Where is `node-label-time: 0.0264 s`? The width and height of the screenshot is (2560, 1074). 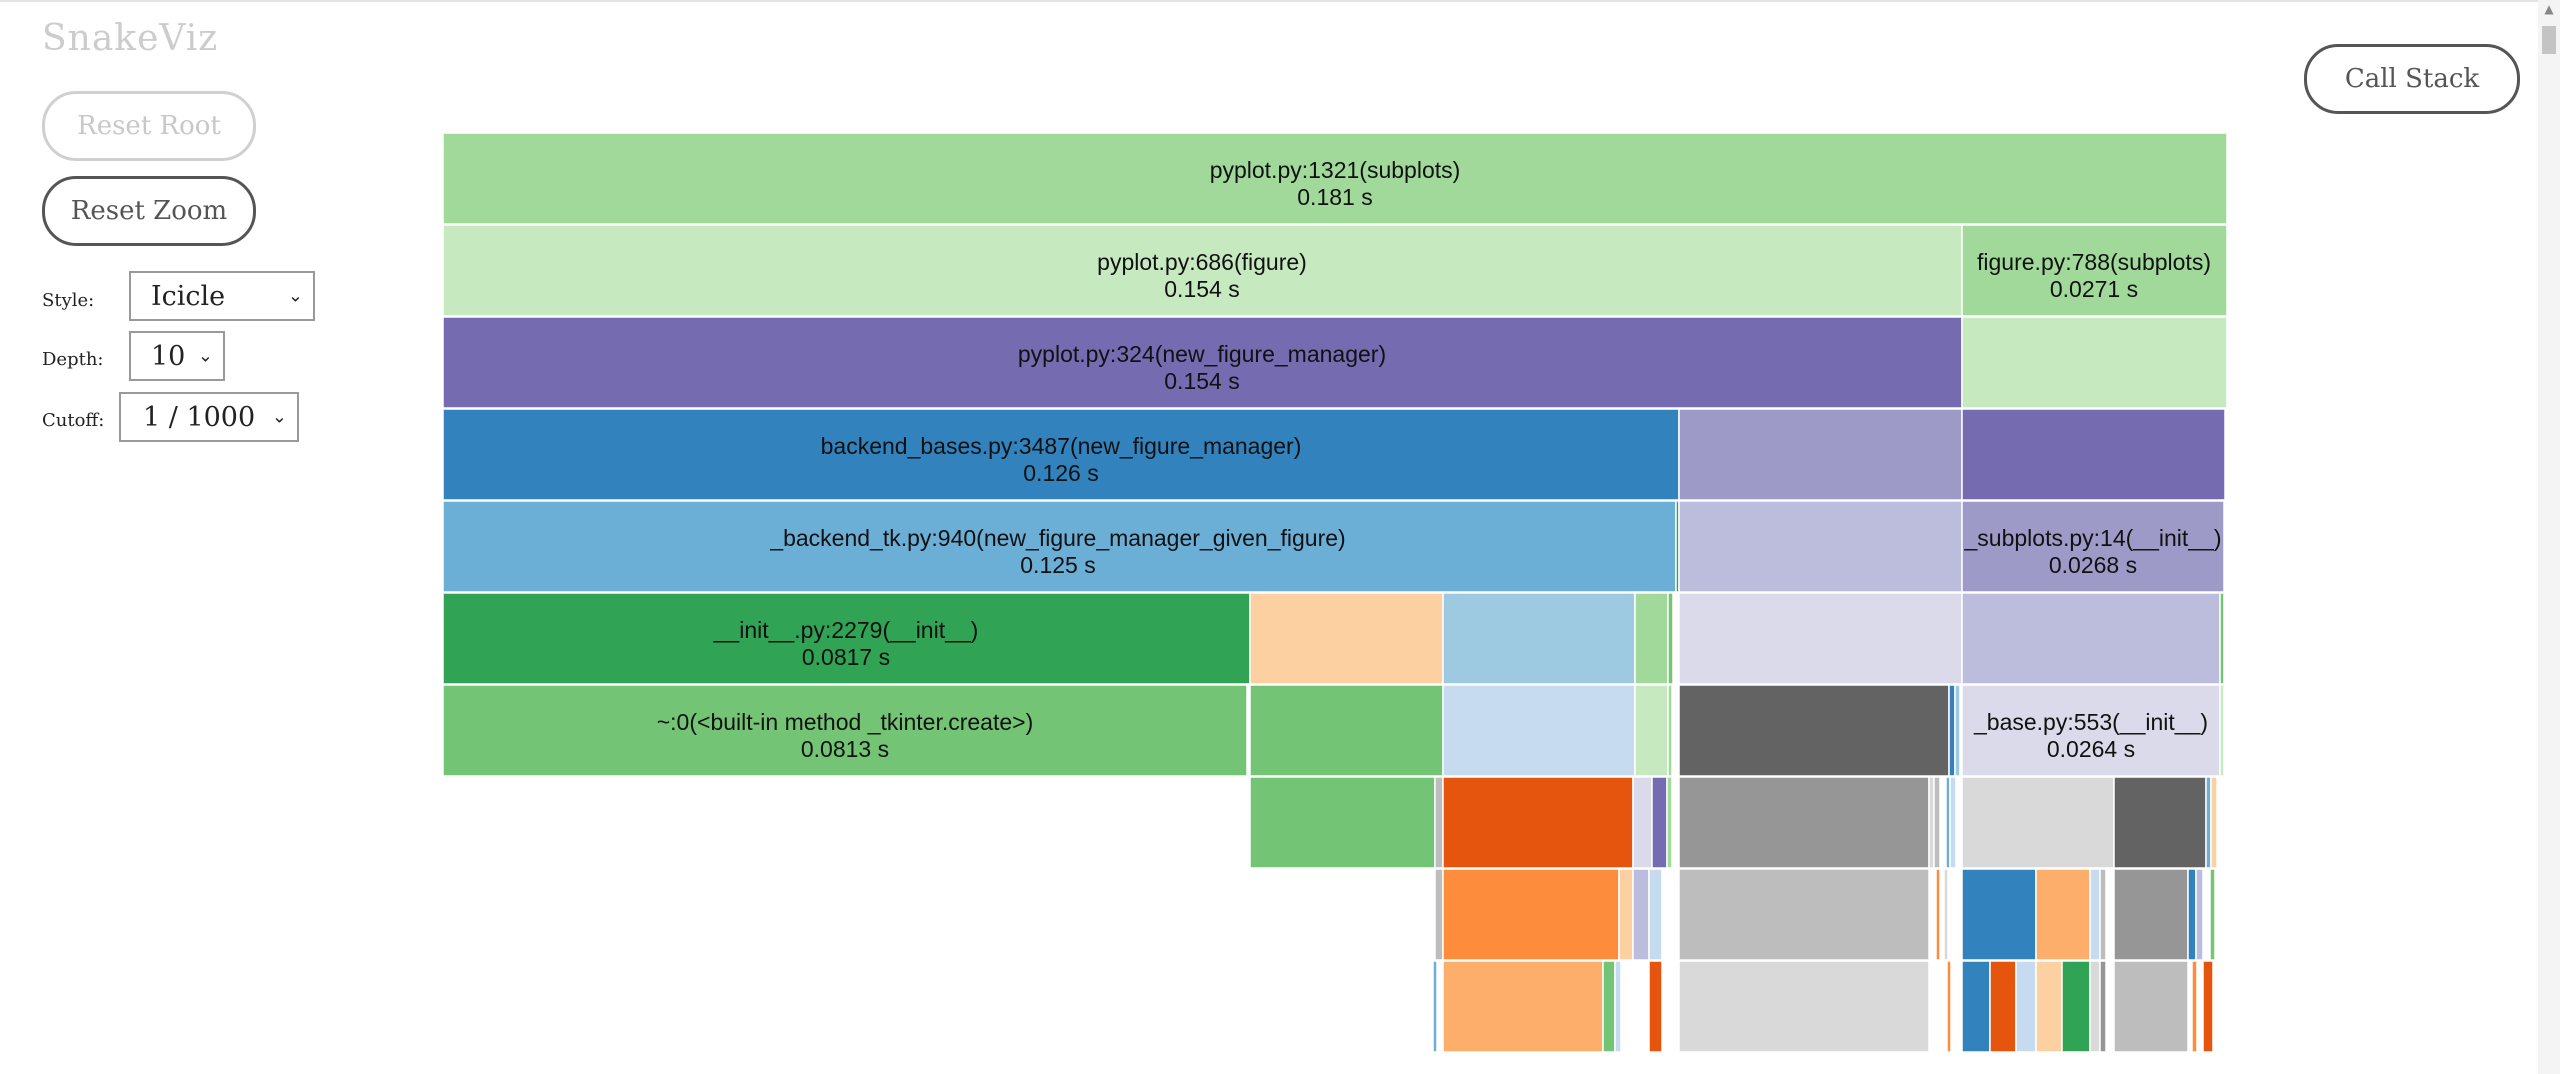 node-label-time: 0.0264 s is located at coordinates (2091, 749).